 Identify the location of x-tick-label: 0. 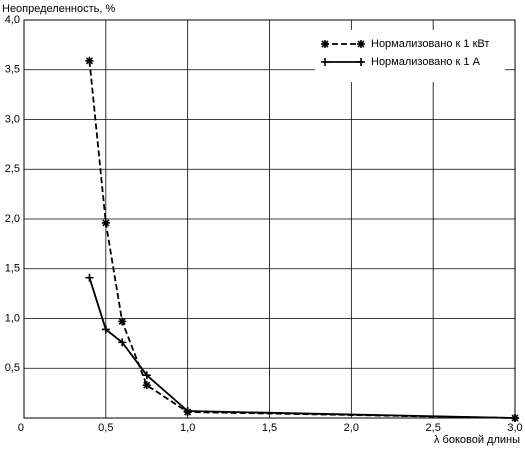
(21, 428).